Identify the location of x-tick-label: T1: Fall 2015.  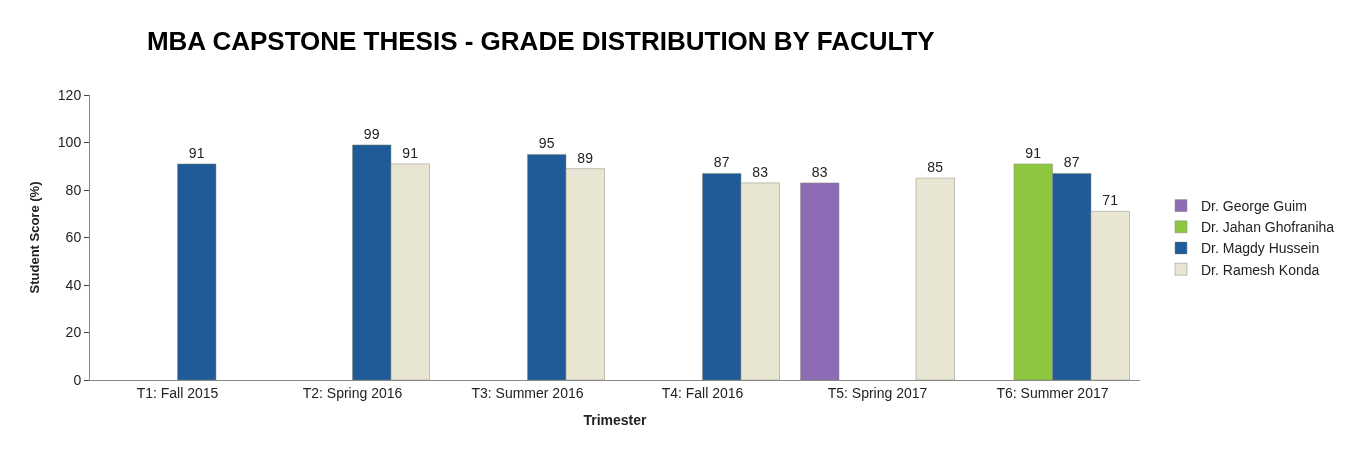
(177, 392).